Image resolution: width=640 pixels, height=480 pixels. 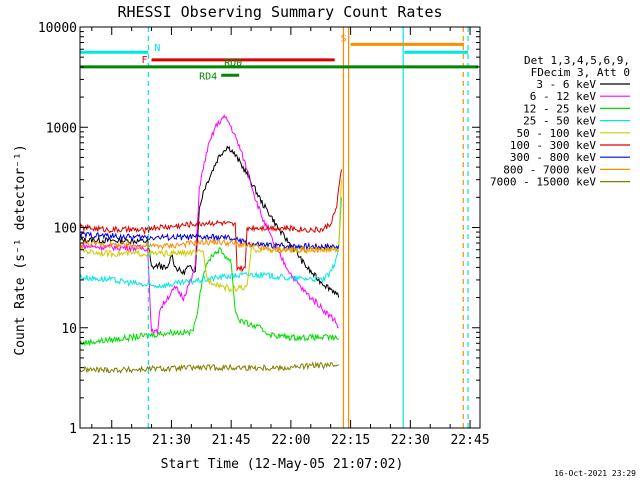 What do you see at coordinates (549, 169) in the screenshot?
I see `legend-label-7: 800 - 7000 keV` at bounding box center [549, 169].